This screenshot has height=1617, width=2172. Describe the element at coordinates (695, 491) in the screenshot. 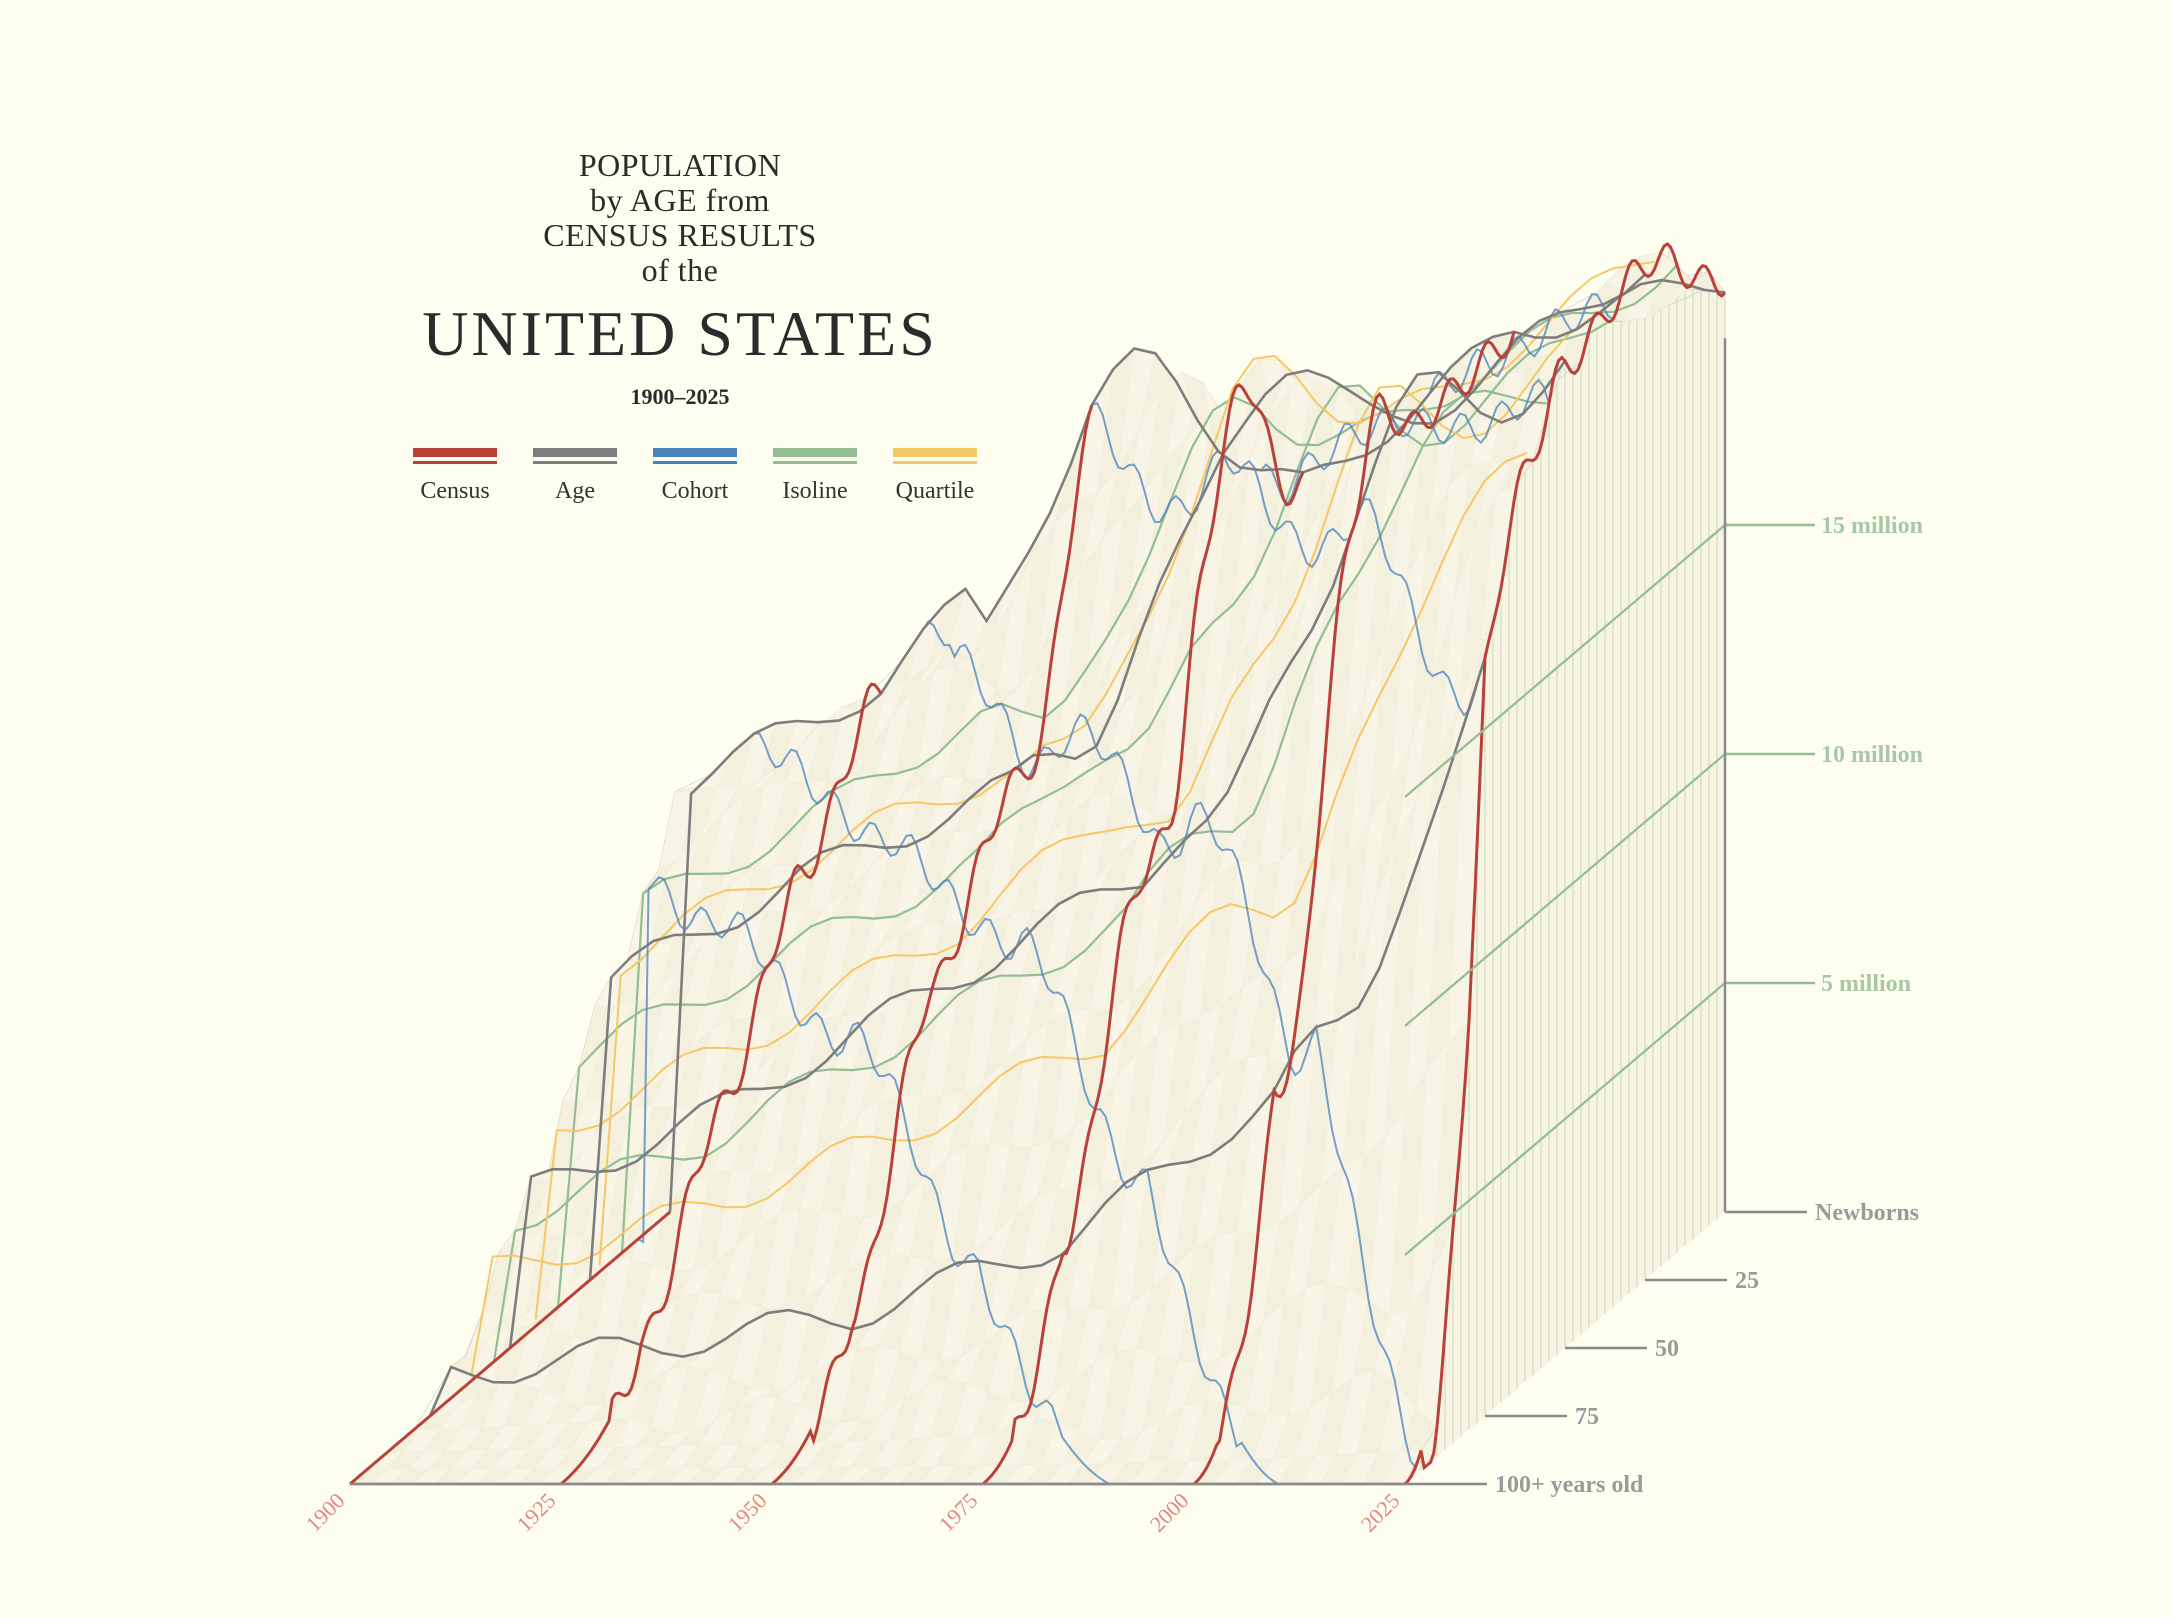

I see `legend-label-cohort: Cohort` at that location.